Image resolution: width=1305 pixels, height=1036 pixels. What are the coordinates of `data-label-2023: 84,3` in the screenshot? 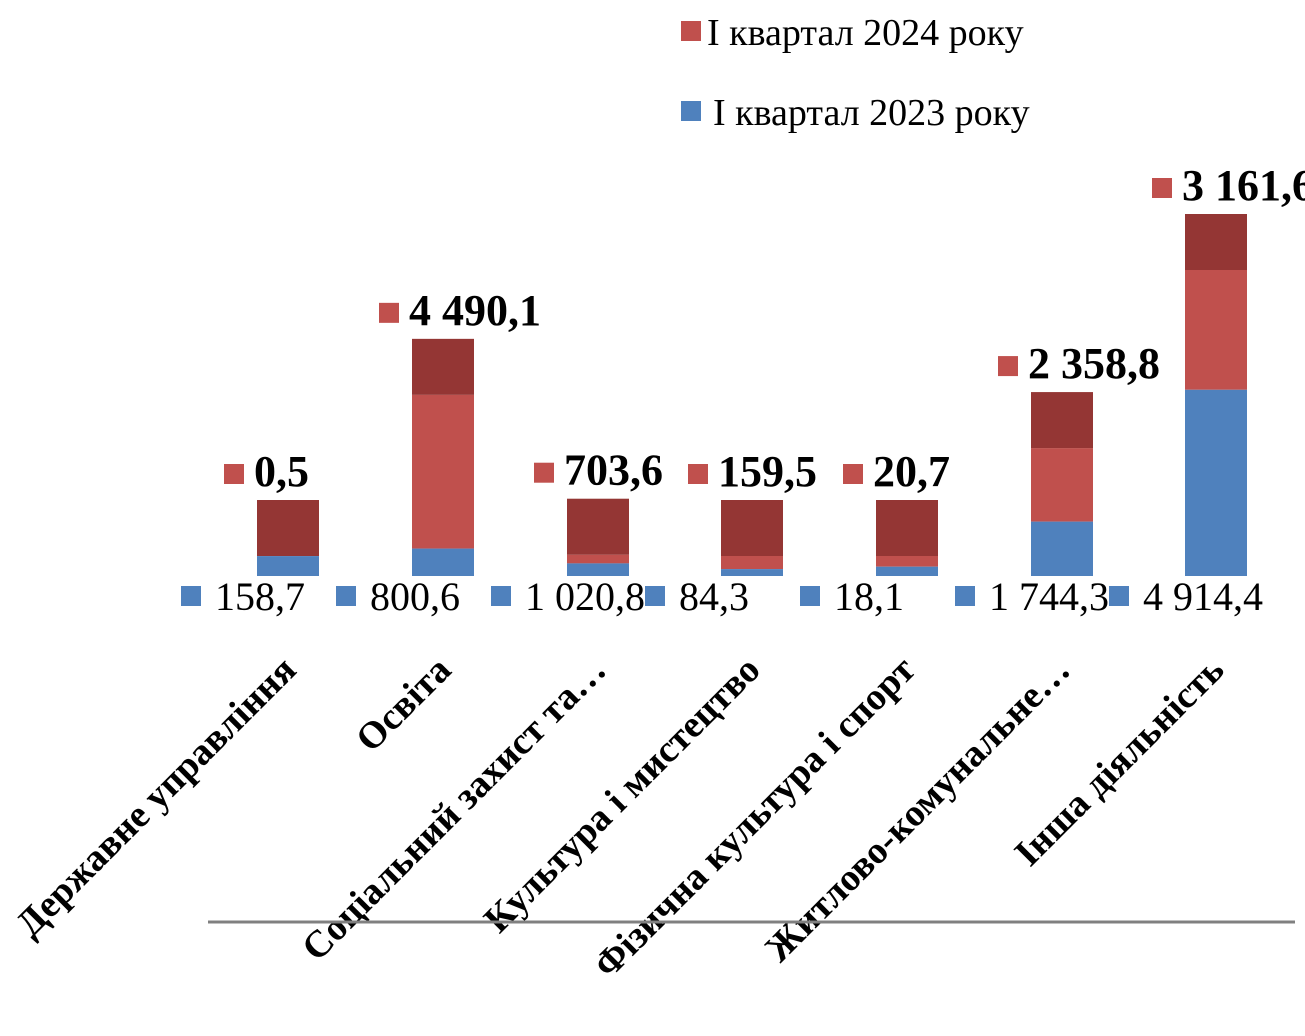 It's located at (714, 596).